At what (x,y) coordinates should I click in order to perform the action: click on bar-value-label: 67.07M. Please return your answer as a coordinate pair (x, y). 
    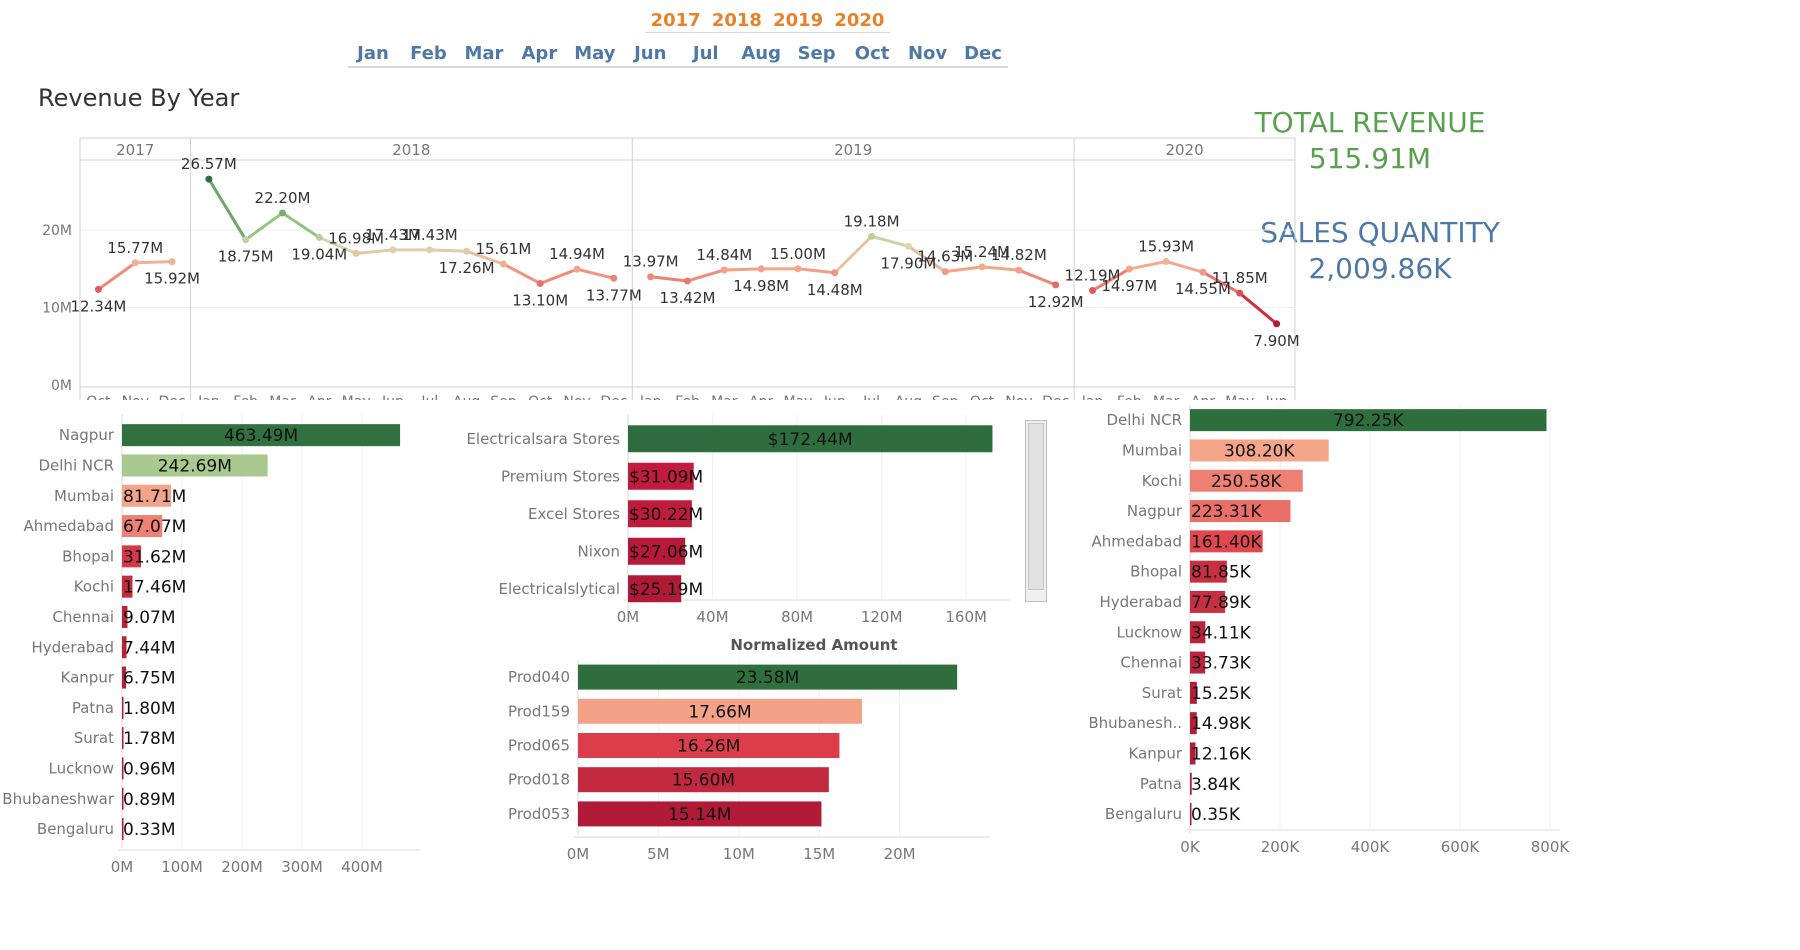
    Looking at the image, I should click on (154, 527).